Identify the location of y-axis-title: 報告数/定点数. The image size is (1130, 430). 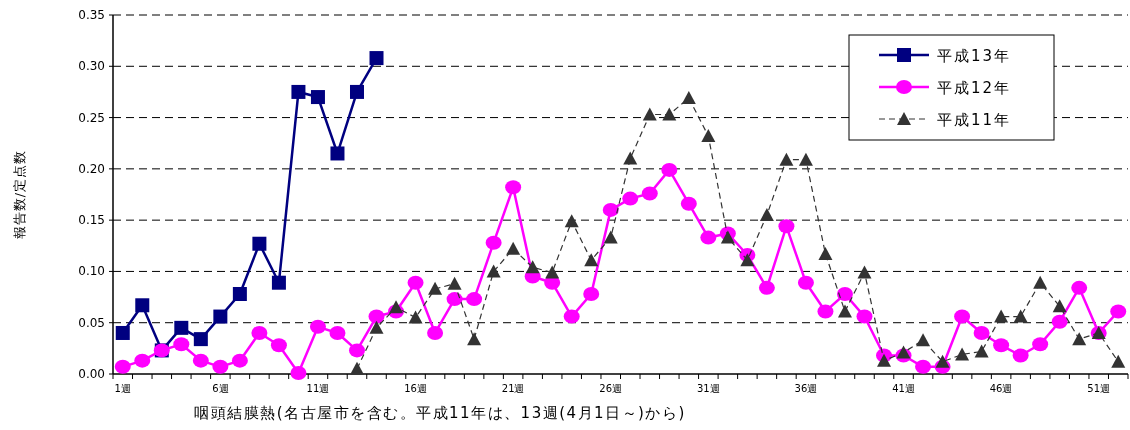
(19, 194).